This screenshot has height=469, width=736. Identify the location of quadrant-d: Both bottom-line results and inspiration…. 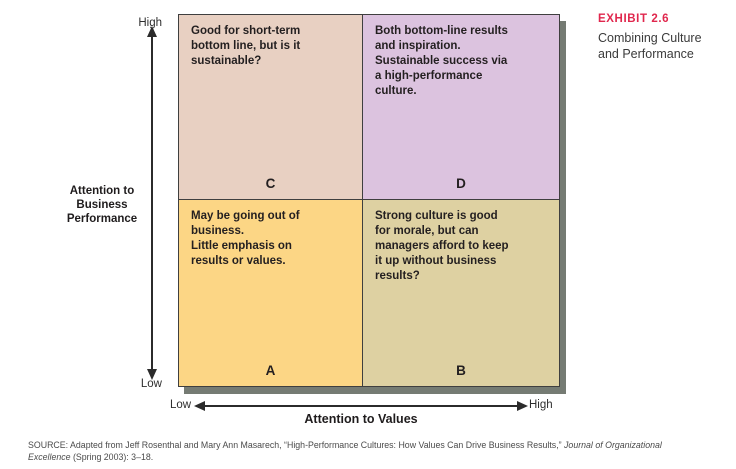
(461, 107).